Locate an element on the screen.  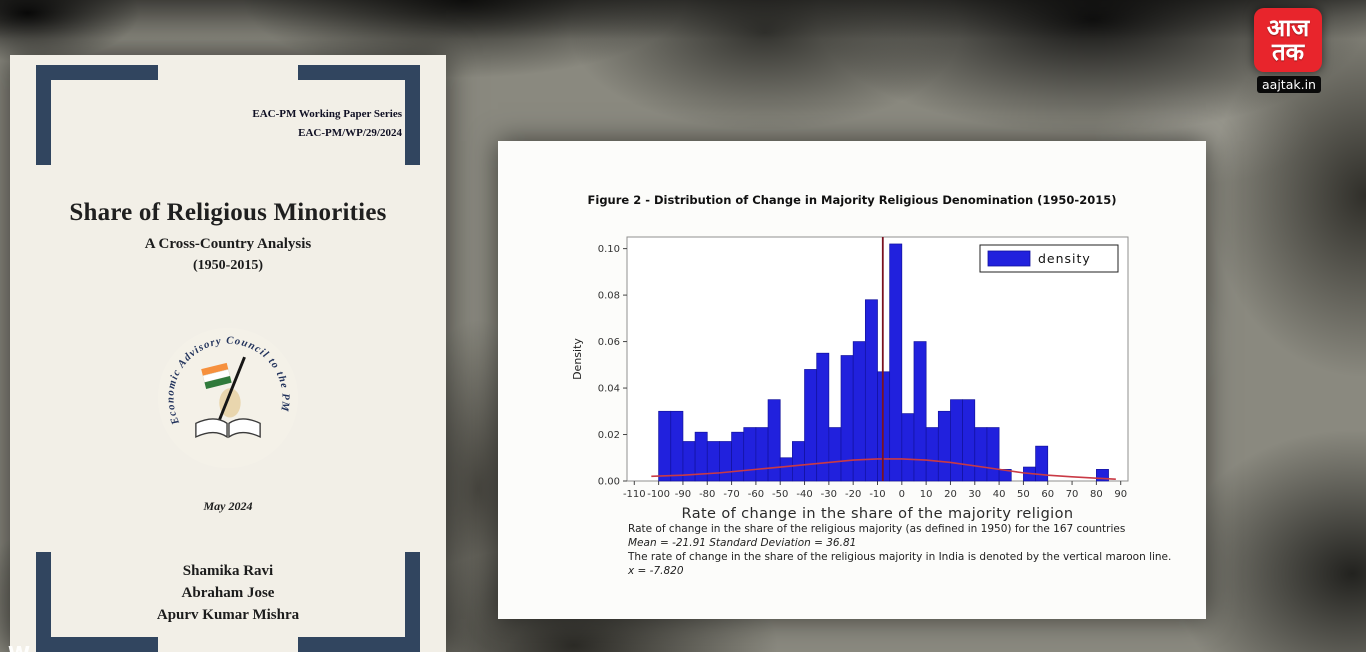
x-tick-label: 0 is located at coordinates (902, 494).